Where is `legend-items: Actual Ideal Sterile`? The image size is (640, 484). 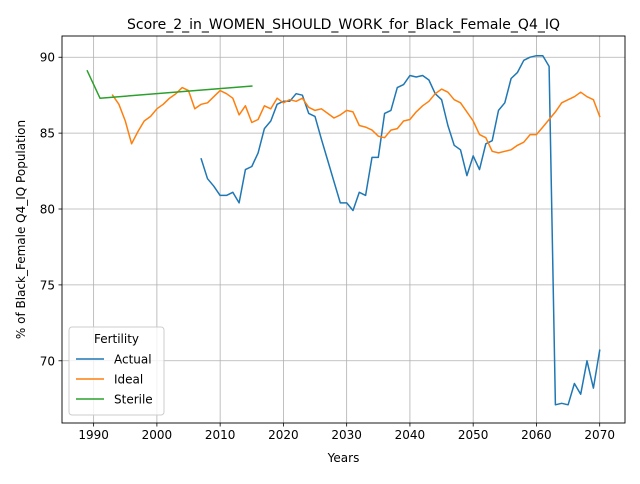 legend-items: Actual Ideal Sterile is located at coordinates (114, 380).